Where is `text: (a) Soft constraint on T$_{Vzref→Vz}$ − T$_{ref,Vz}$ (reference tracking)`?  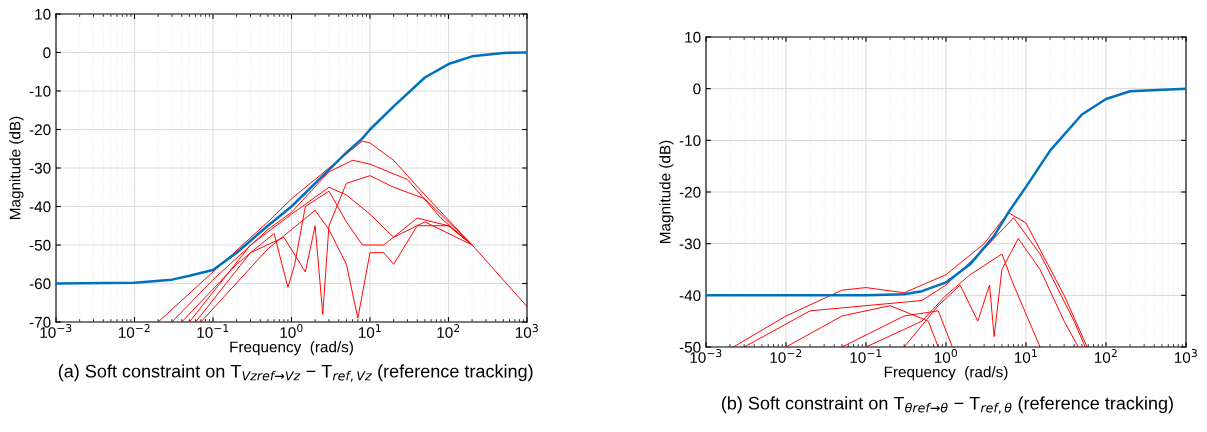 text: (a) Soft constraint on T$_{Vzref→Vz}$ − T$_{ref,Vz}$ (reference tracking) is located at coordinates (295, 373).